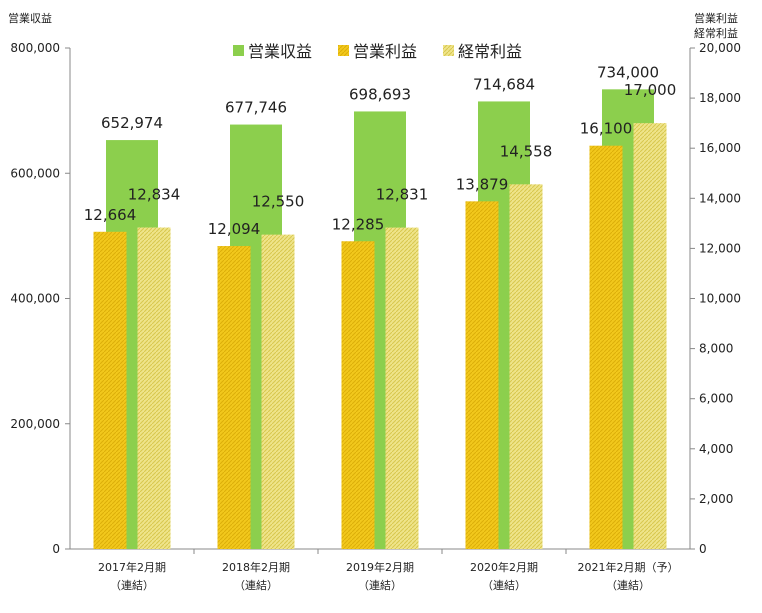  I want to click on left-tick-label: 400,000, so click(35, 299).